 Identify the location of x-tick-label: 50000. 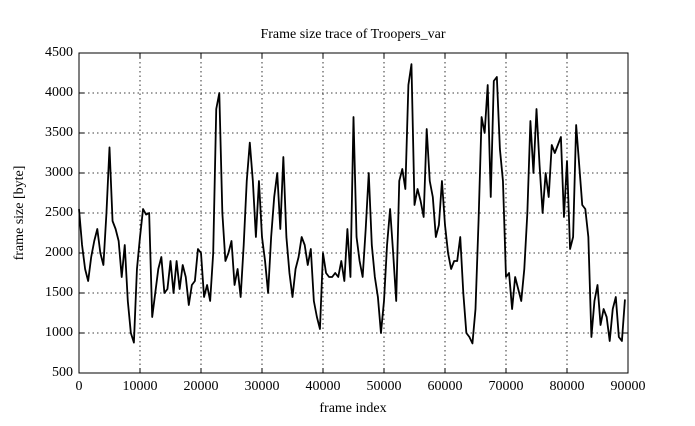
(384, 386).